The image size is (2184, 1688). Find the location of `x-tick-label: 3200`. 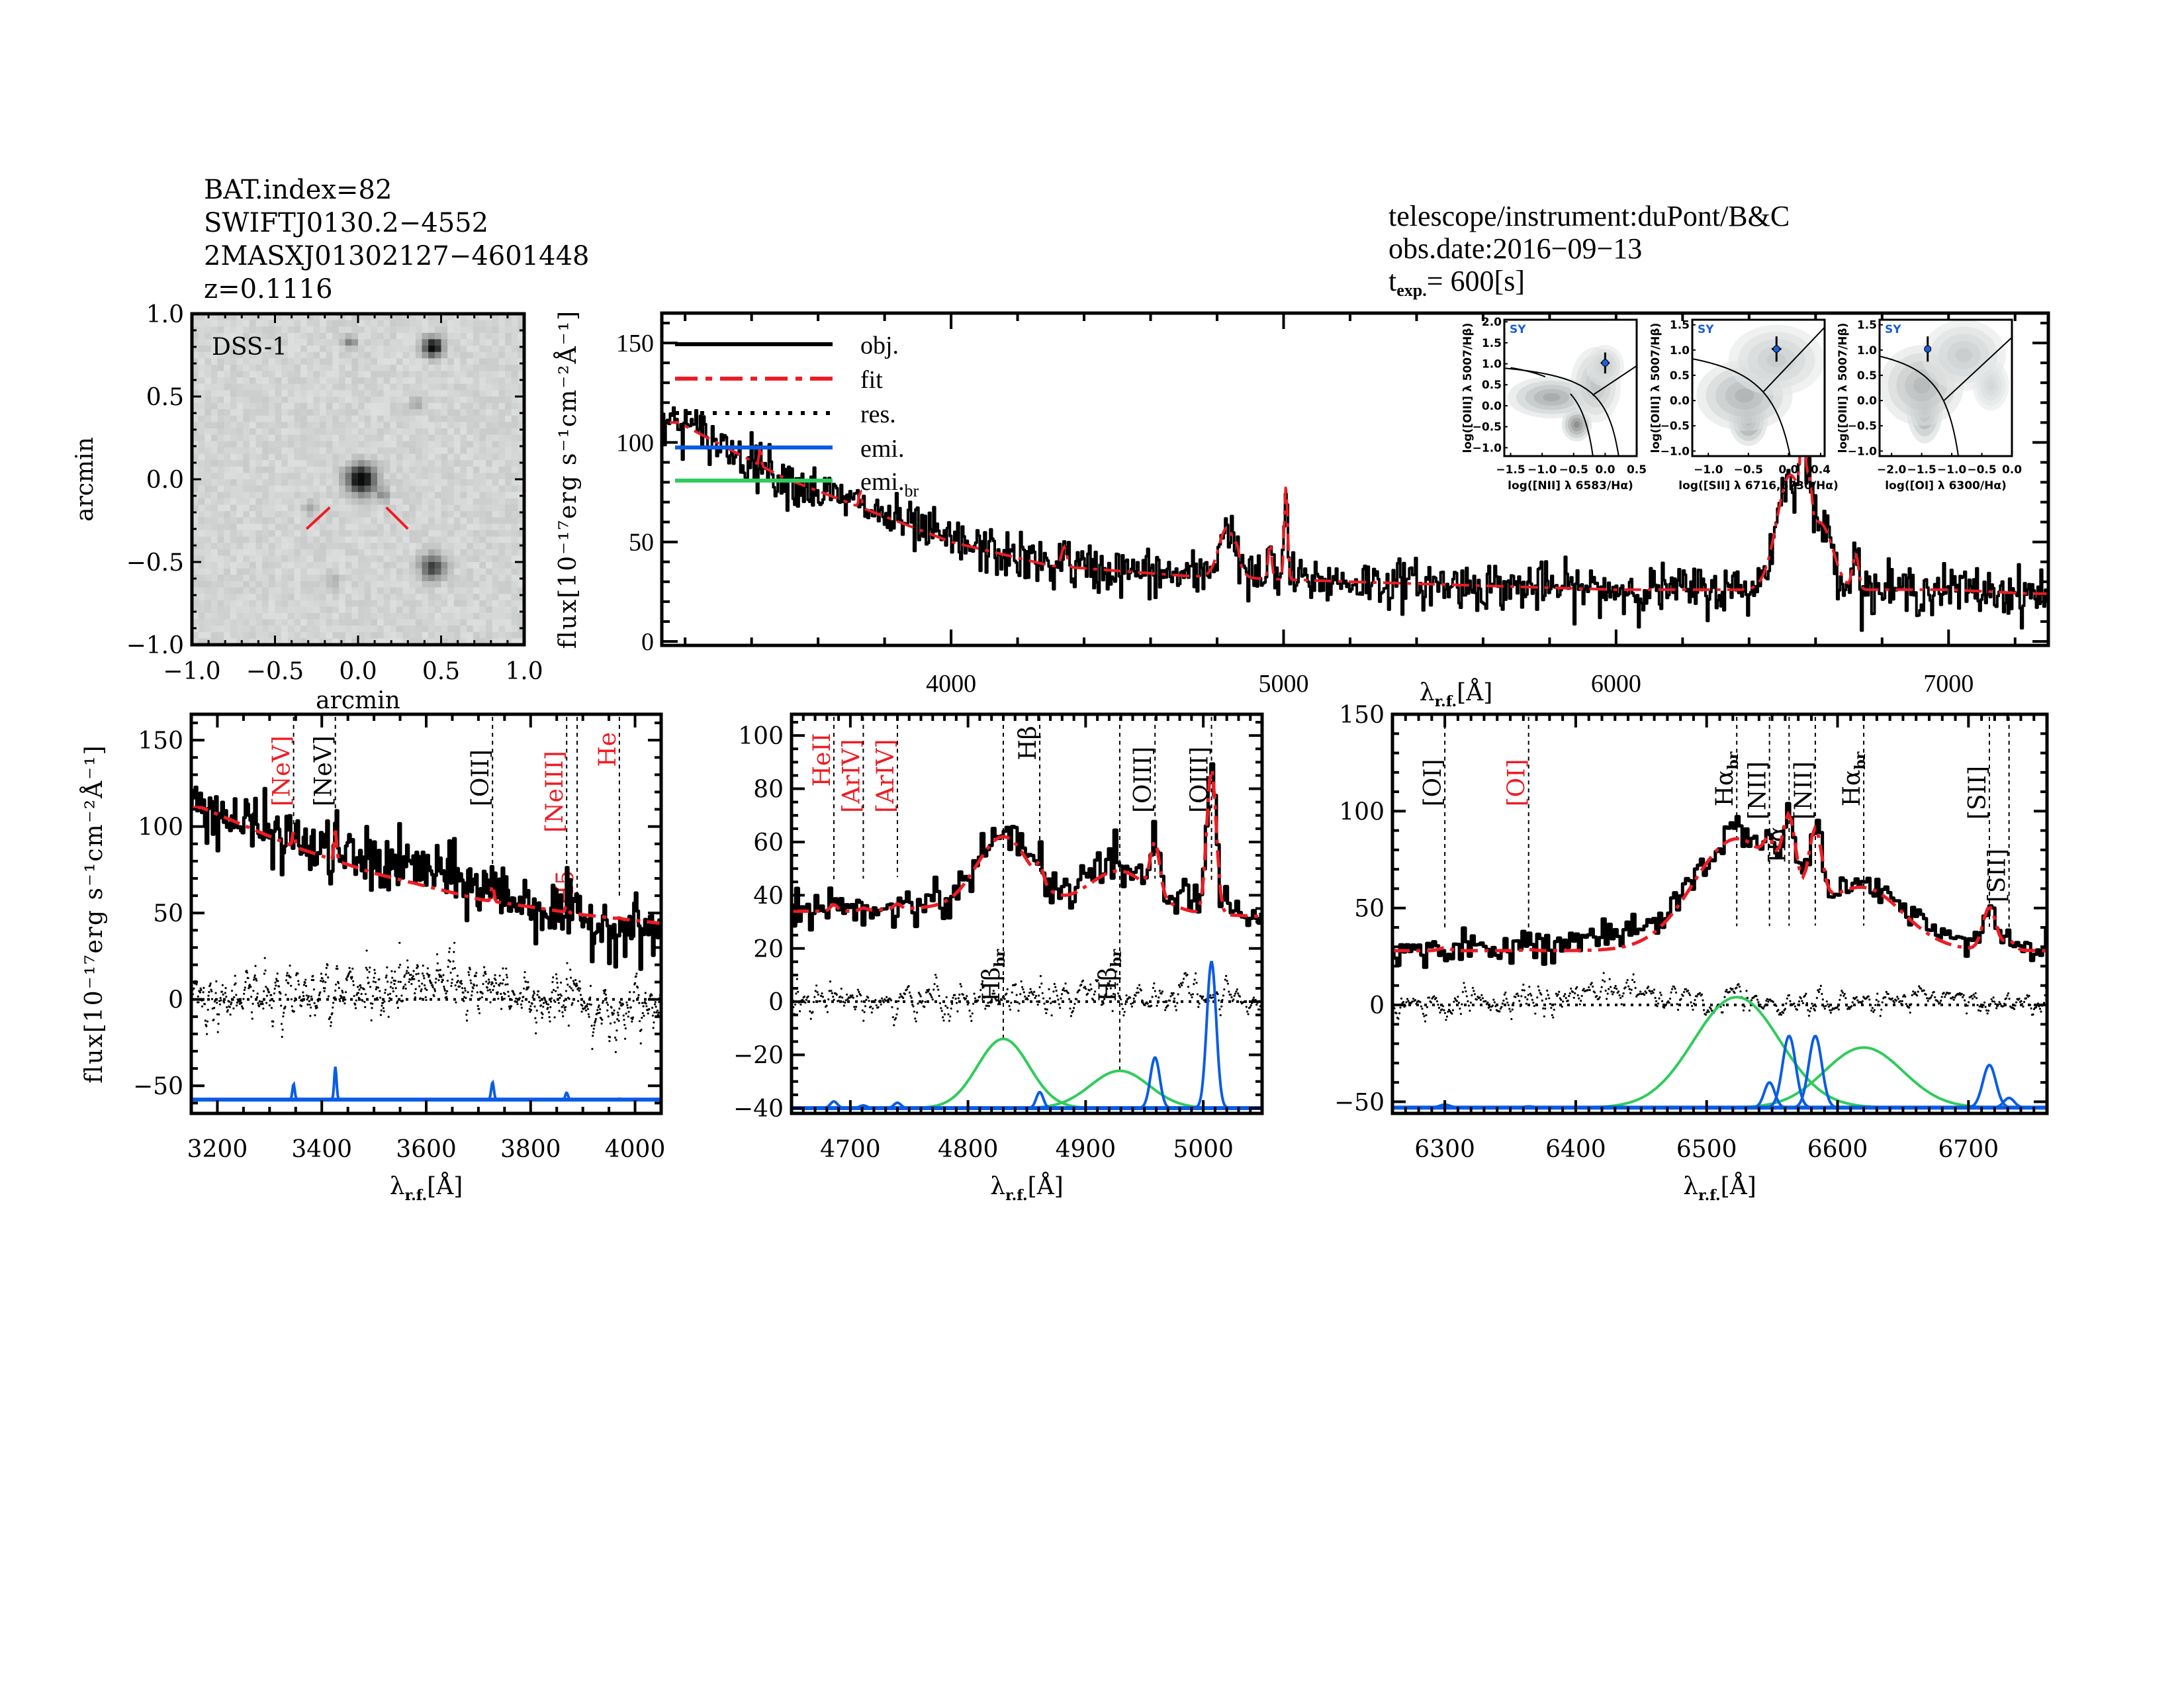

x-tick-label: 3200 is located at coordinates (218, 1149).